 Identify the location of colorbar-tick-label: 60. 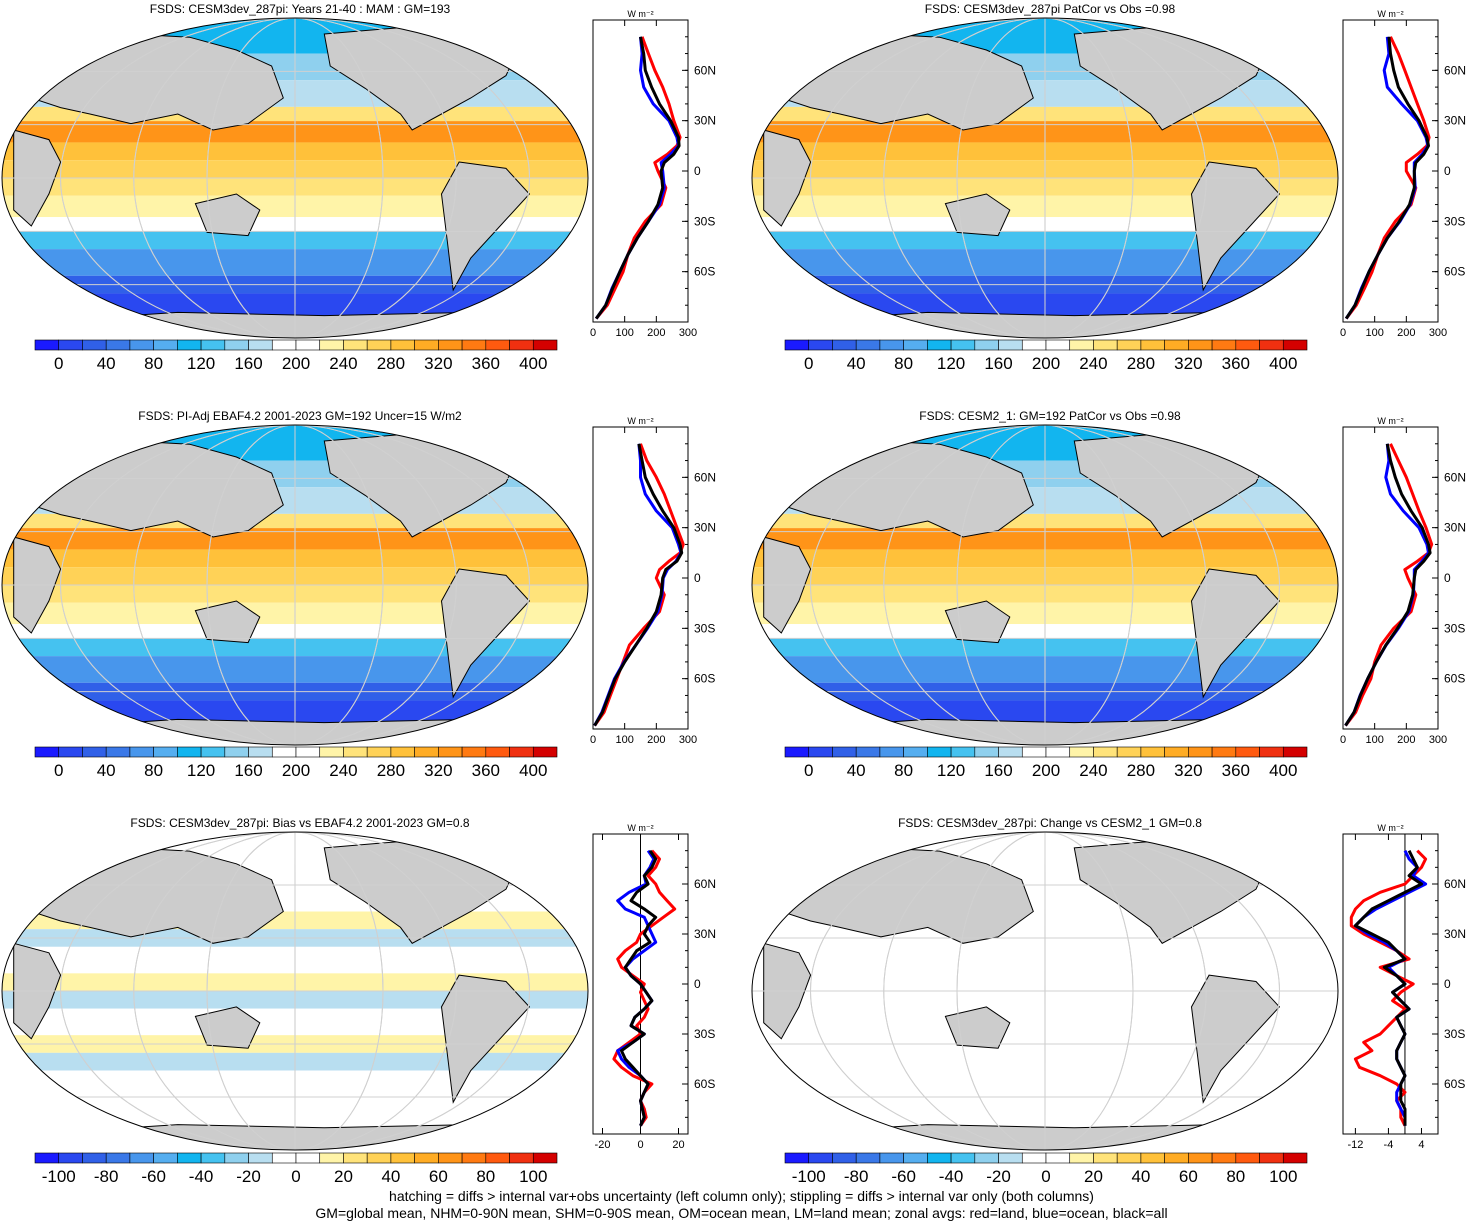
(1188, 1176).